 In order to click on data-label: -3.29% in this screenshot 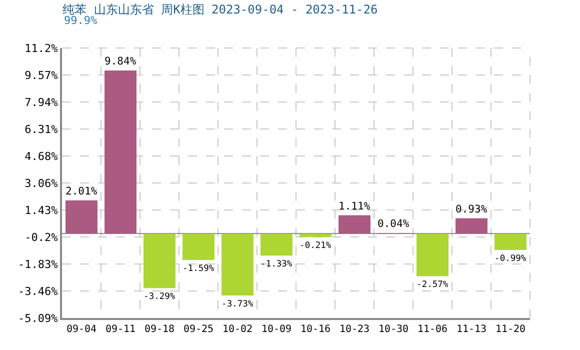, I will do `click(160, 297)`.